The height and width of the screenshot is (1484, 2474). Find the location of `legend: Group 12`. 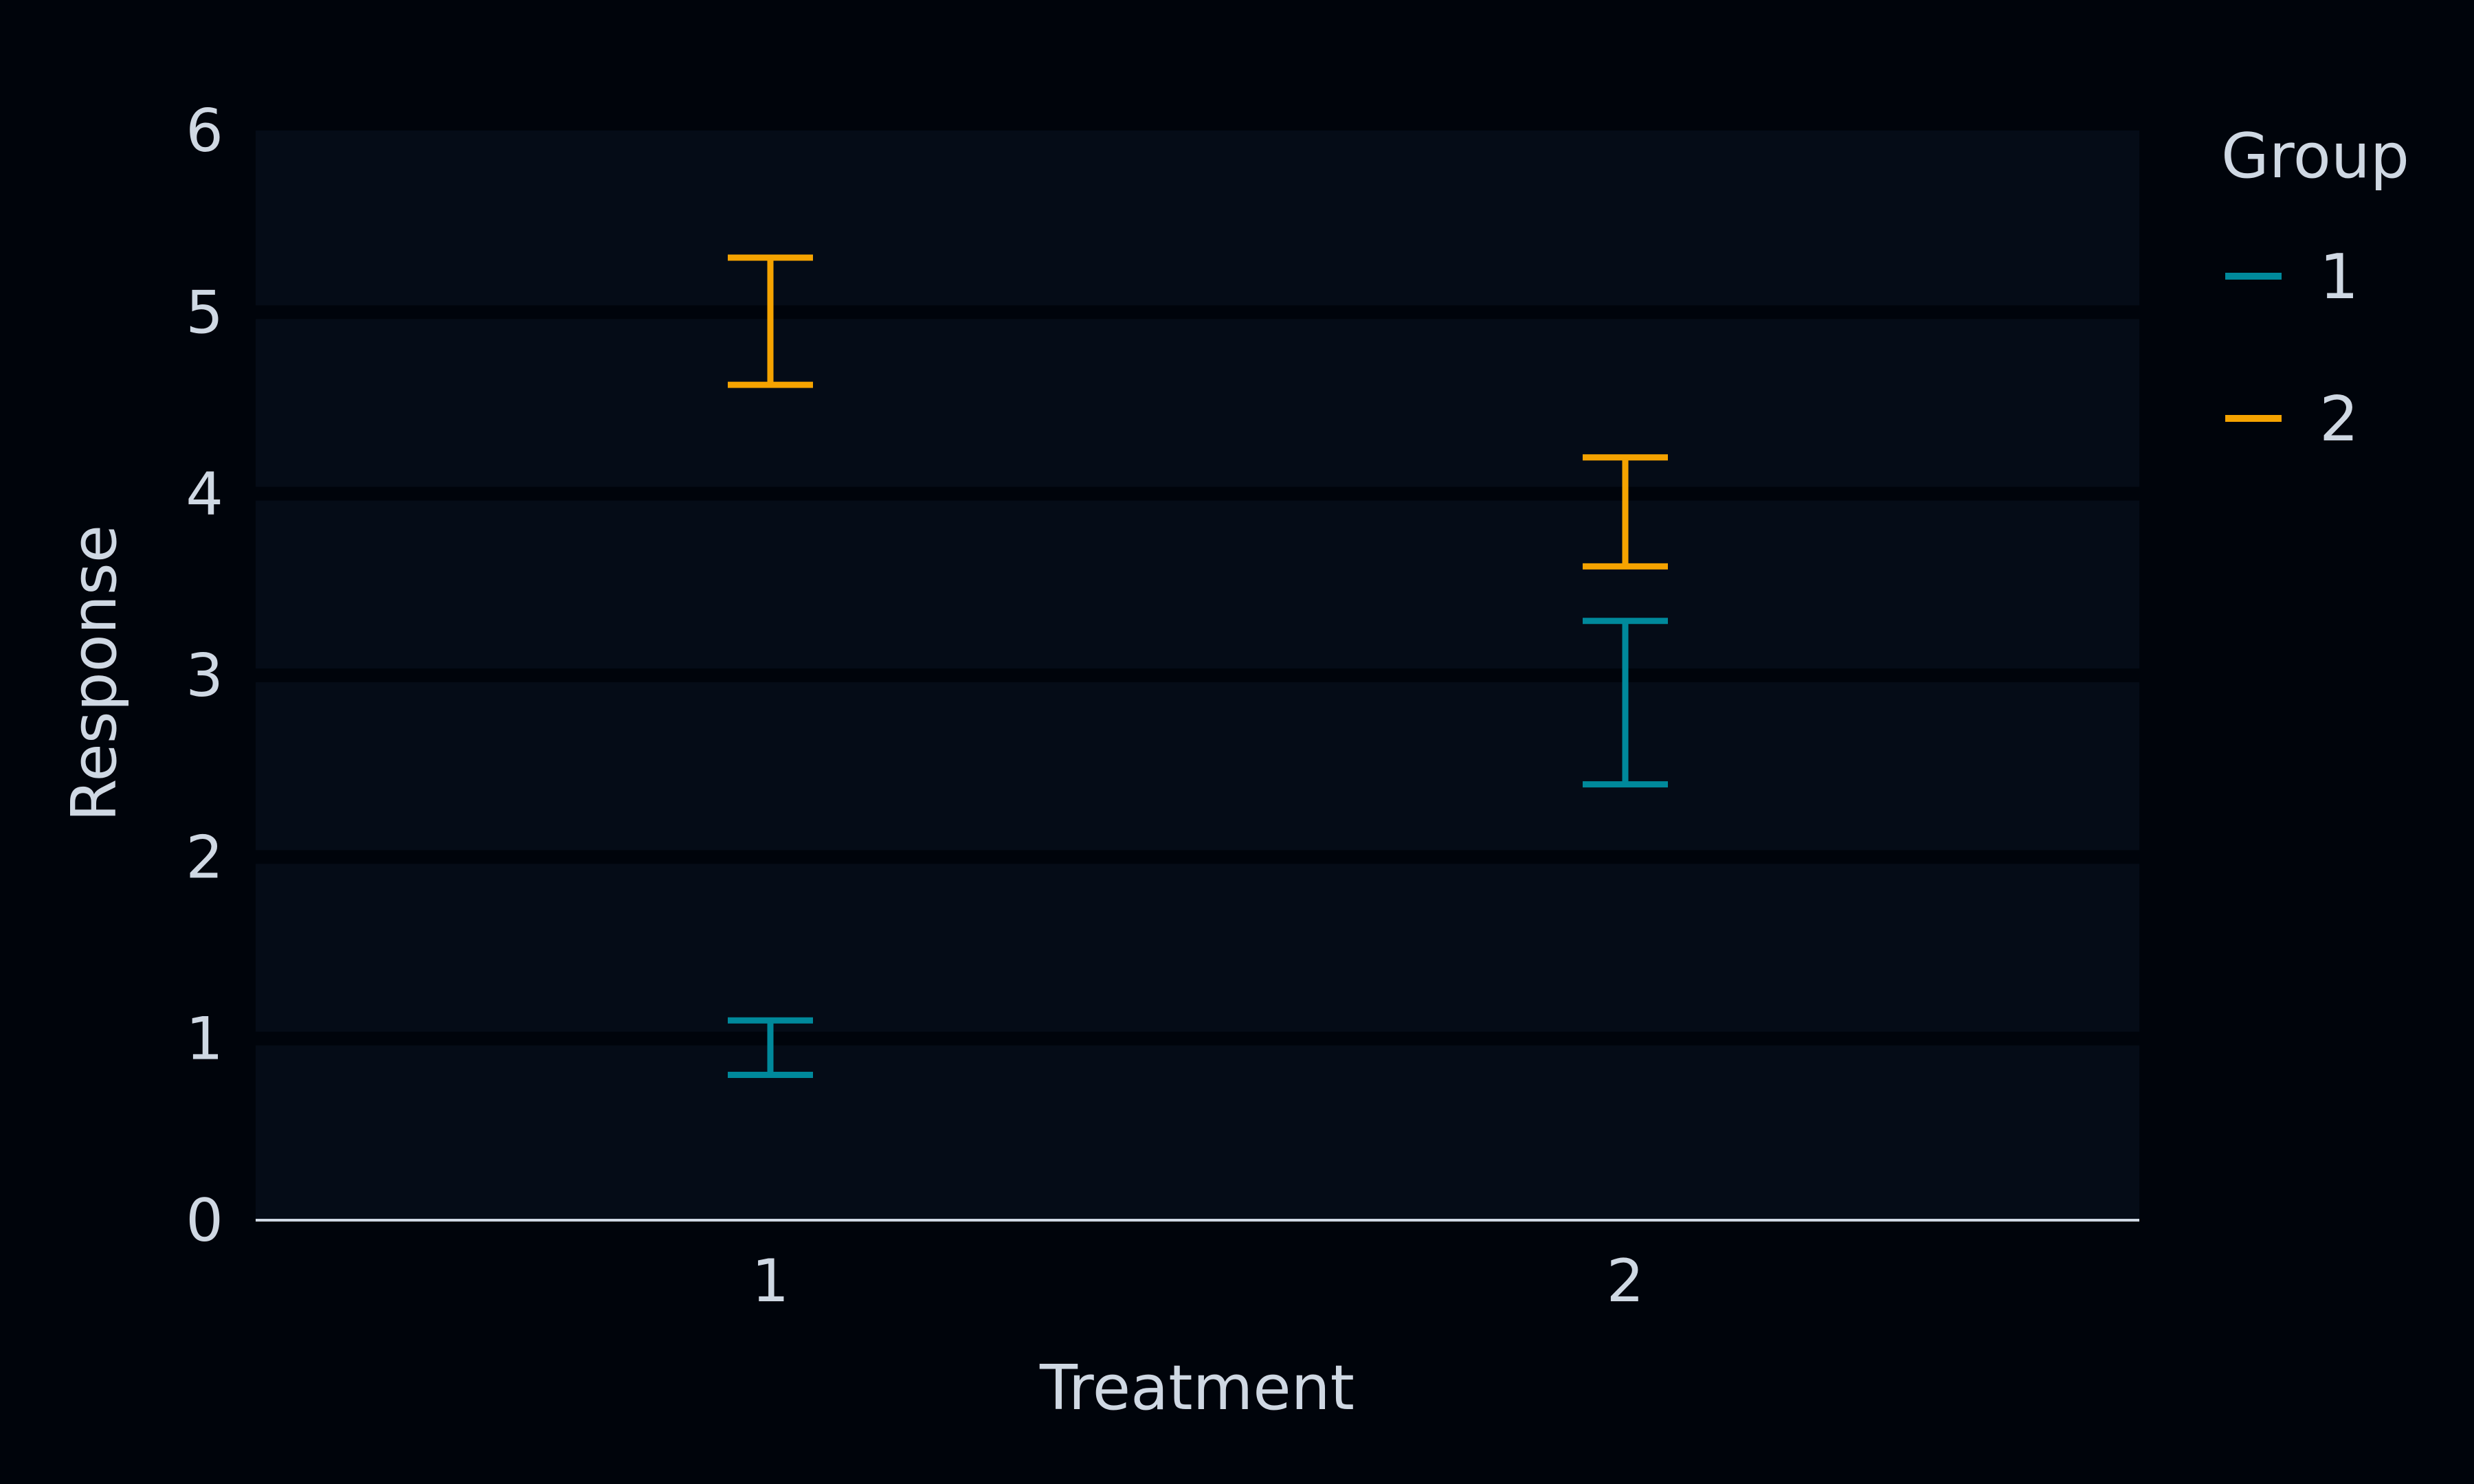

legend: Group 12 is located at coordinates (2315, 288).